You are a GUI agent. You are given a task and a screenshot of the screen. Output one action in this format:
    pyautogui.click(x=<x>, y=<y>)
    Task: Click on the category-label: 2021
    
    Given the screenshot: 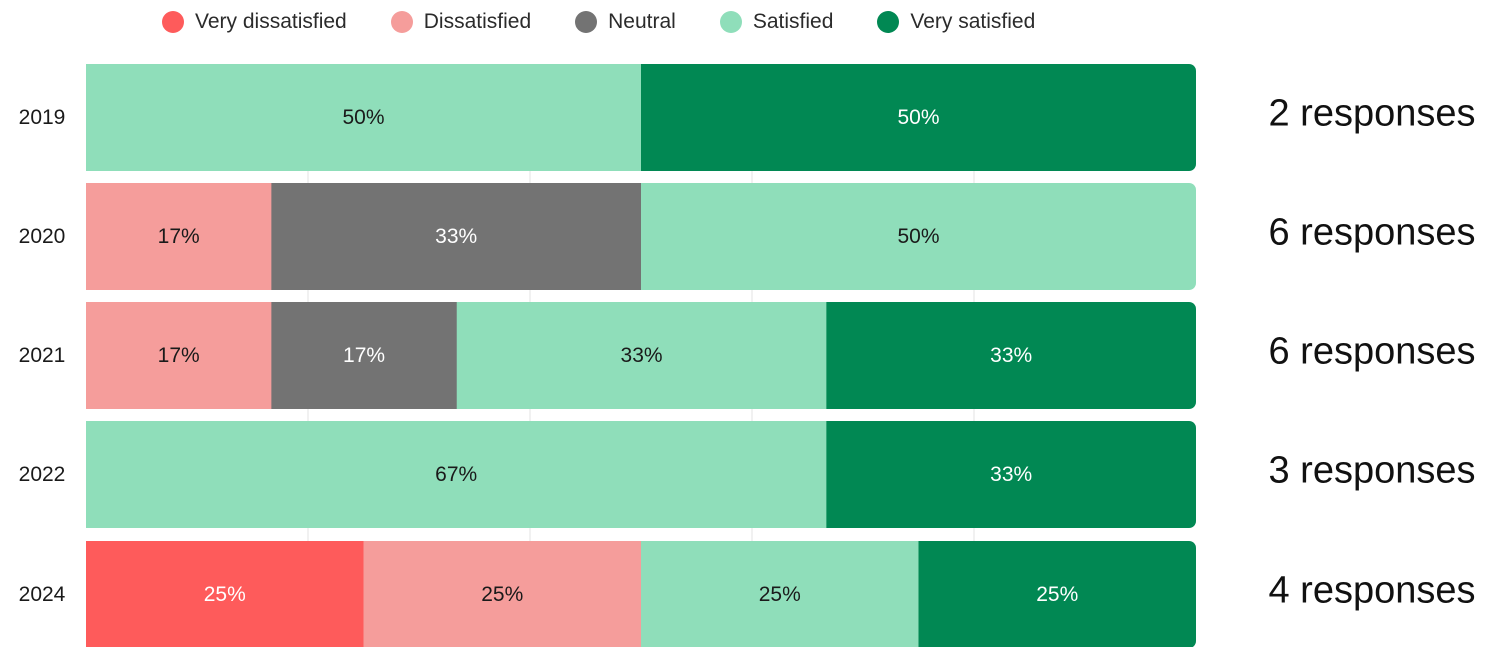 What is the action you would take?
    pyautogui.click(x=42, y=355)
    